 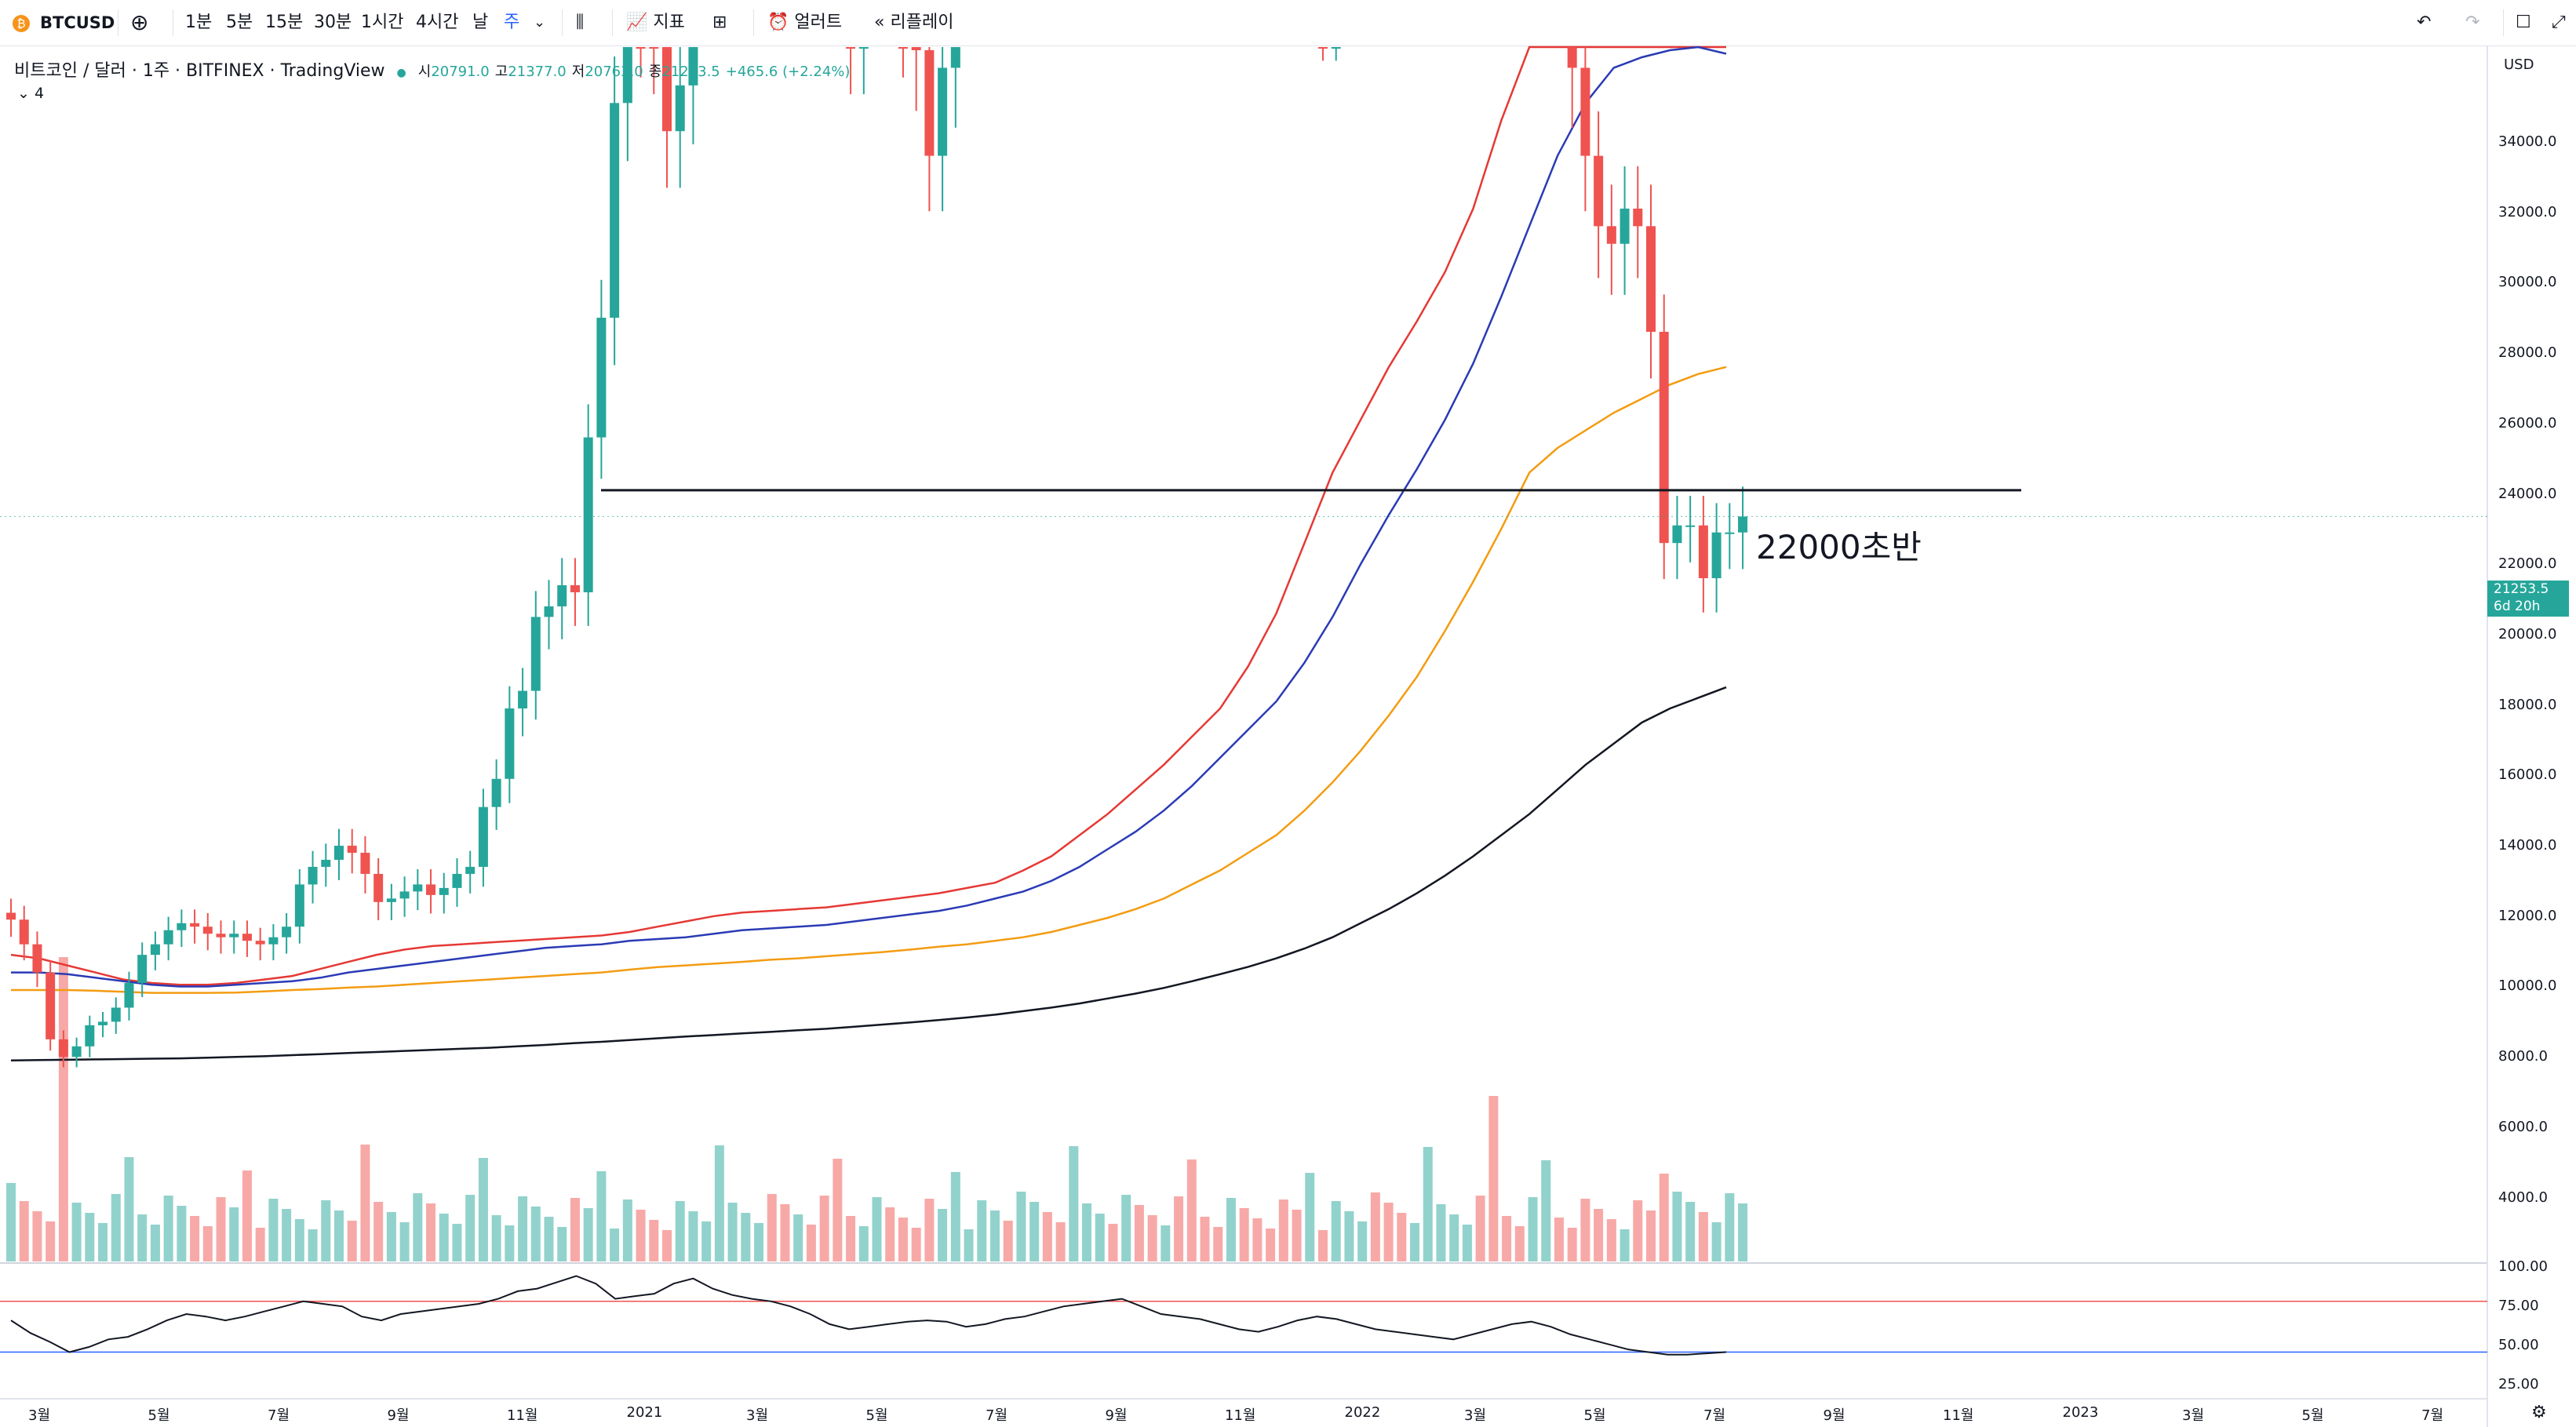 What do you see at coordinates (540, 23) in the screenshot?
I see `chevron-down-icon: ⌄` at bounding box center [540, 23].